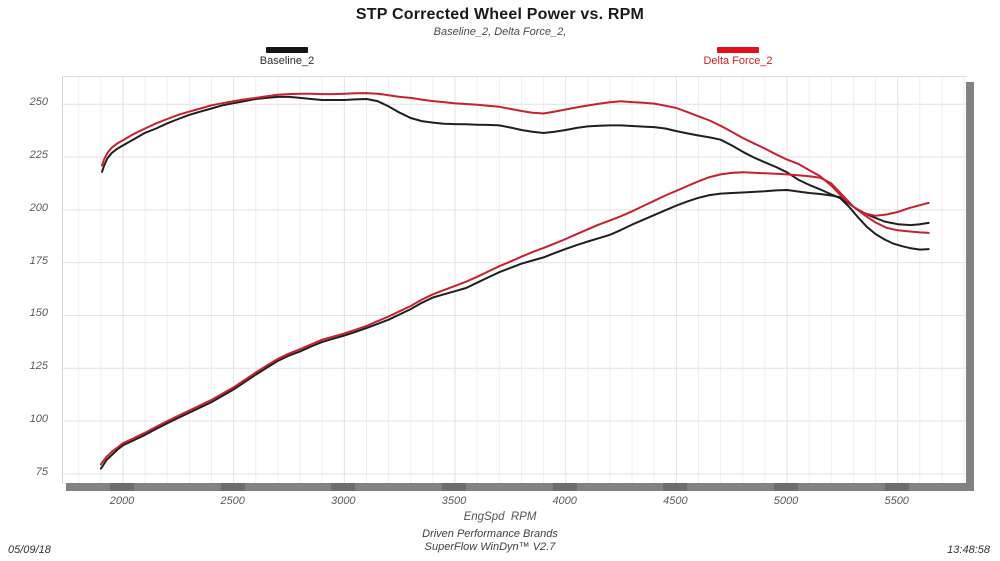 The height and width of the screenshot is (561, 1000). I want to click on x-tick-label: 4500, so click(675, 501).